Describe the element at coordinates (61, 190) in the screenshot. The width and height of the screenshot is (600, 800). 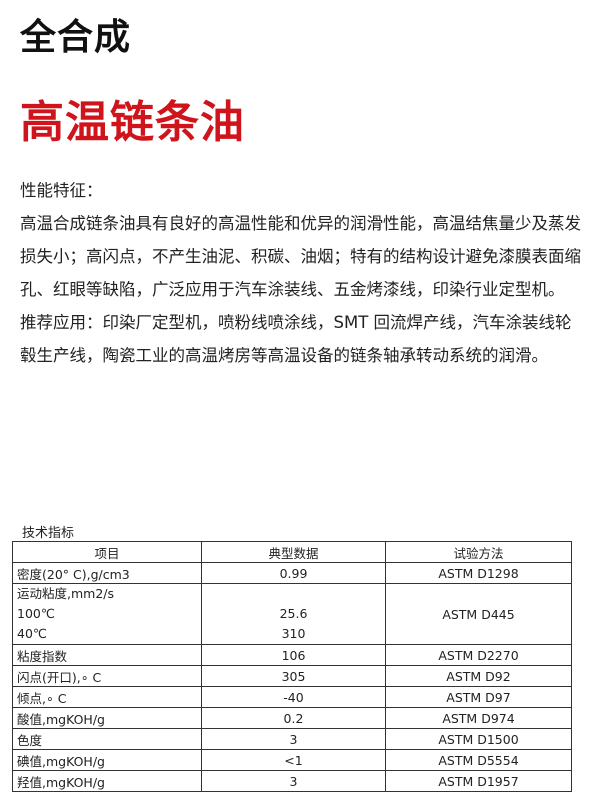
I see `features-heading: 性能特征：` at that location.